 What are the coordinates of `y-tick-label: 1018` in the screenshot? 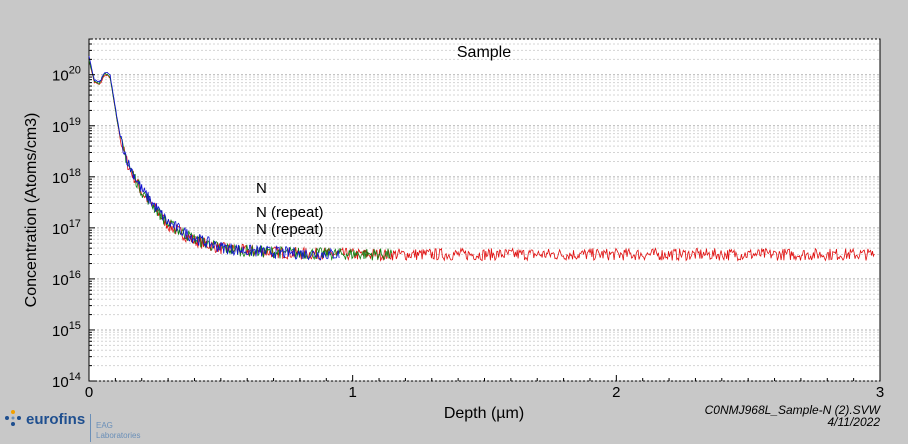 It's located at (66, 177).